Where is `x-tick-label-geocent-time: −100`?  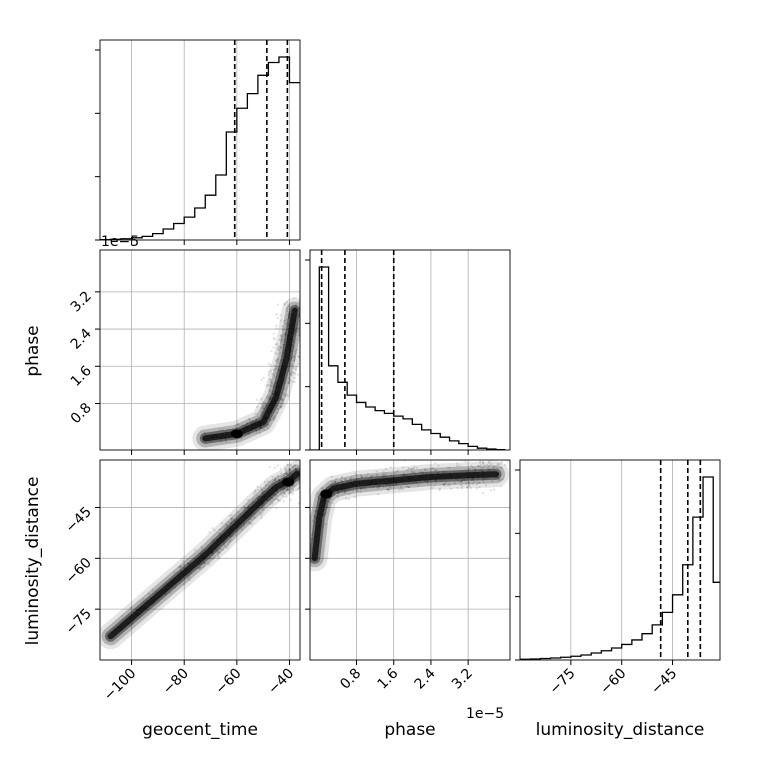
x-tick-label-geocent-time: −100 is located at coordinates (120, 685).